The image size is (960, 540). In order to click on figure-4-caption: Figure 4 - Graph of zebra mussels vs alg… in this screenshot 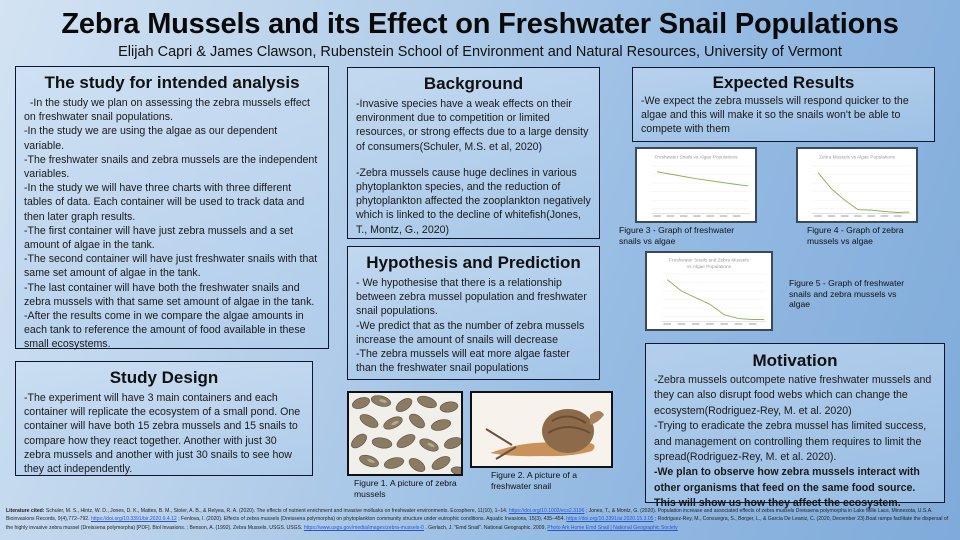, I will do `click(855, 235)`.